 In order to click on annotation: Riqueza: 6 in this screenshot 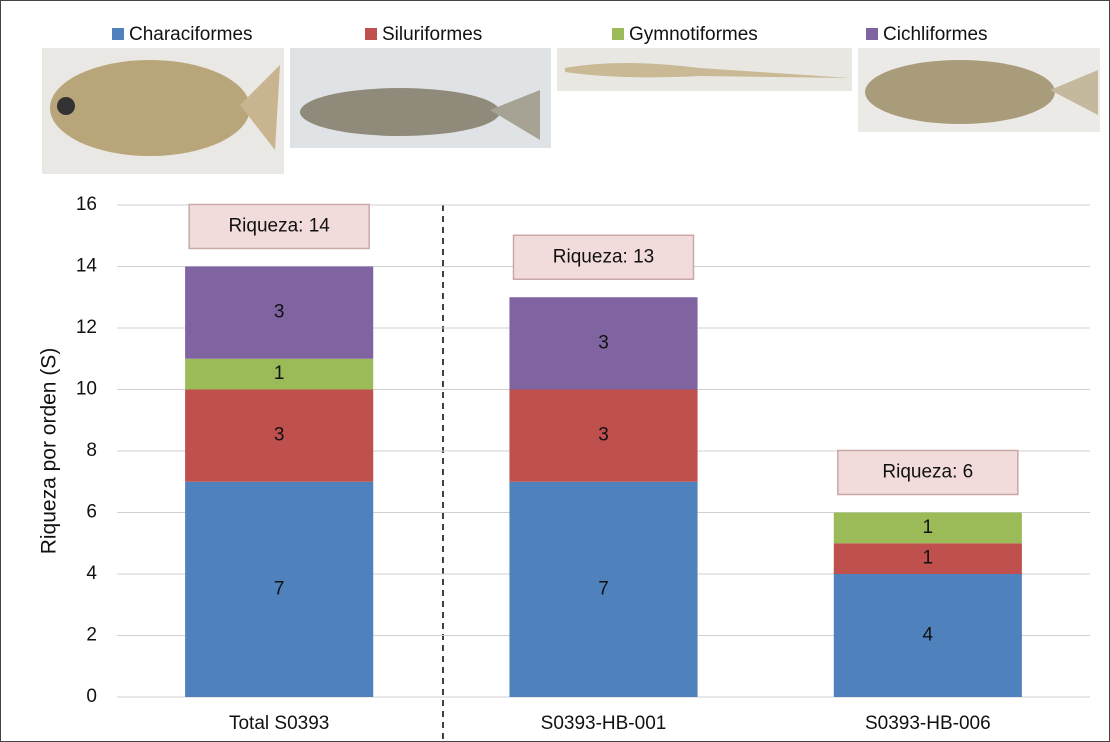, I will do `click(927, 472)`.